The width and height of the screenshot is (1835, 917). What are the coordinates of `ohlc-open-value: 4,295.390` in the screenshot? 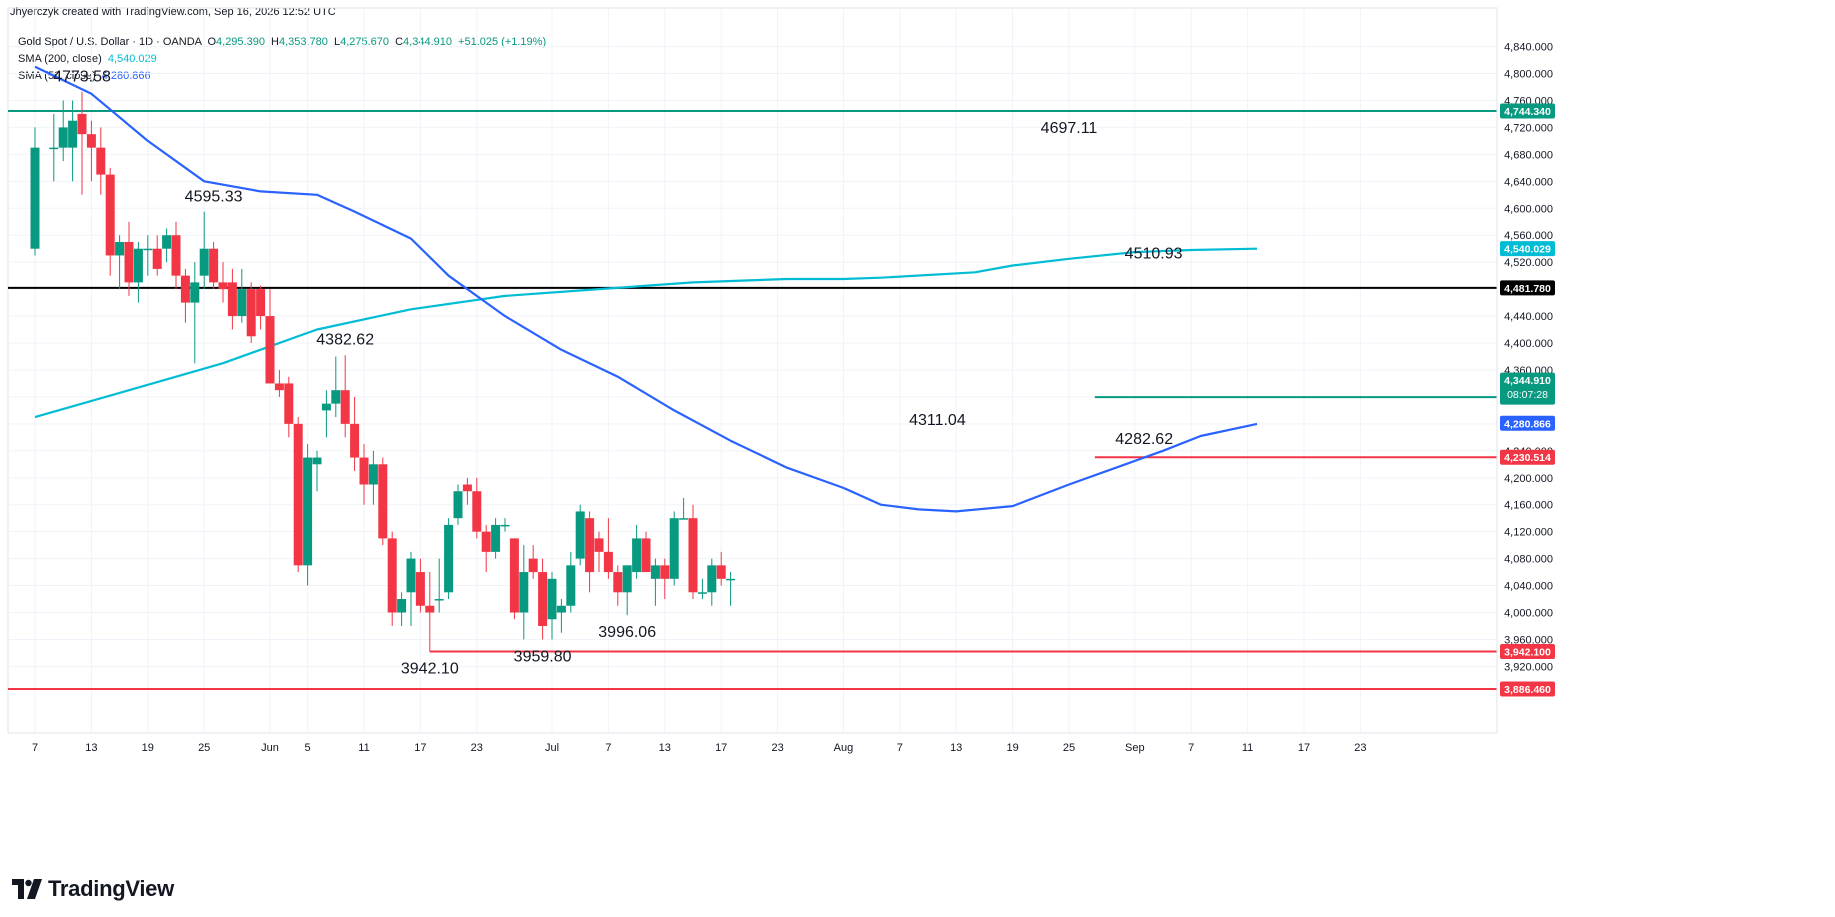 It's located at (240, 42).